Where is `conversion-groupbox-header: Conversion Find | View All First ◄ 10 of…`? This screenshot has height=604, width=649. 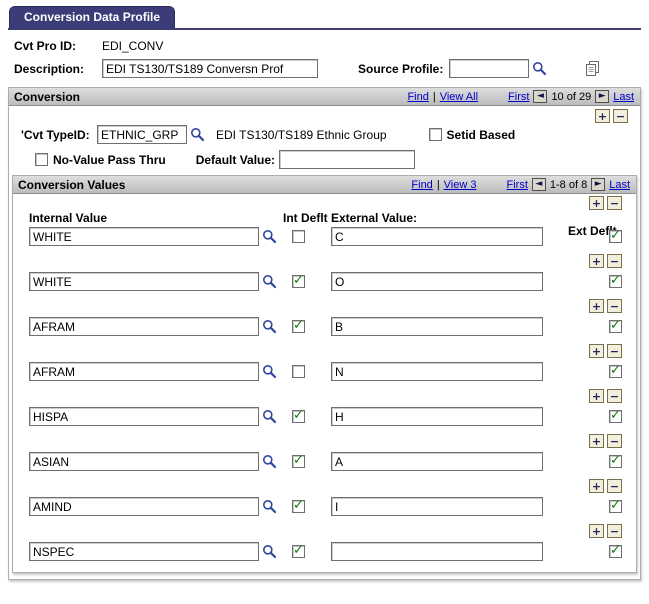
conversion-groupbox-header: Conversion Find | View All First ◄ 10 of… is located at coordinates (324, 97).